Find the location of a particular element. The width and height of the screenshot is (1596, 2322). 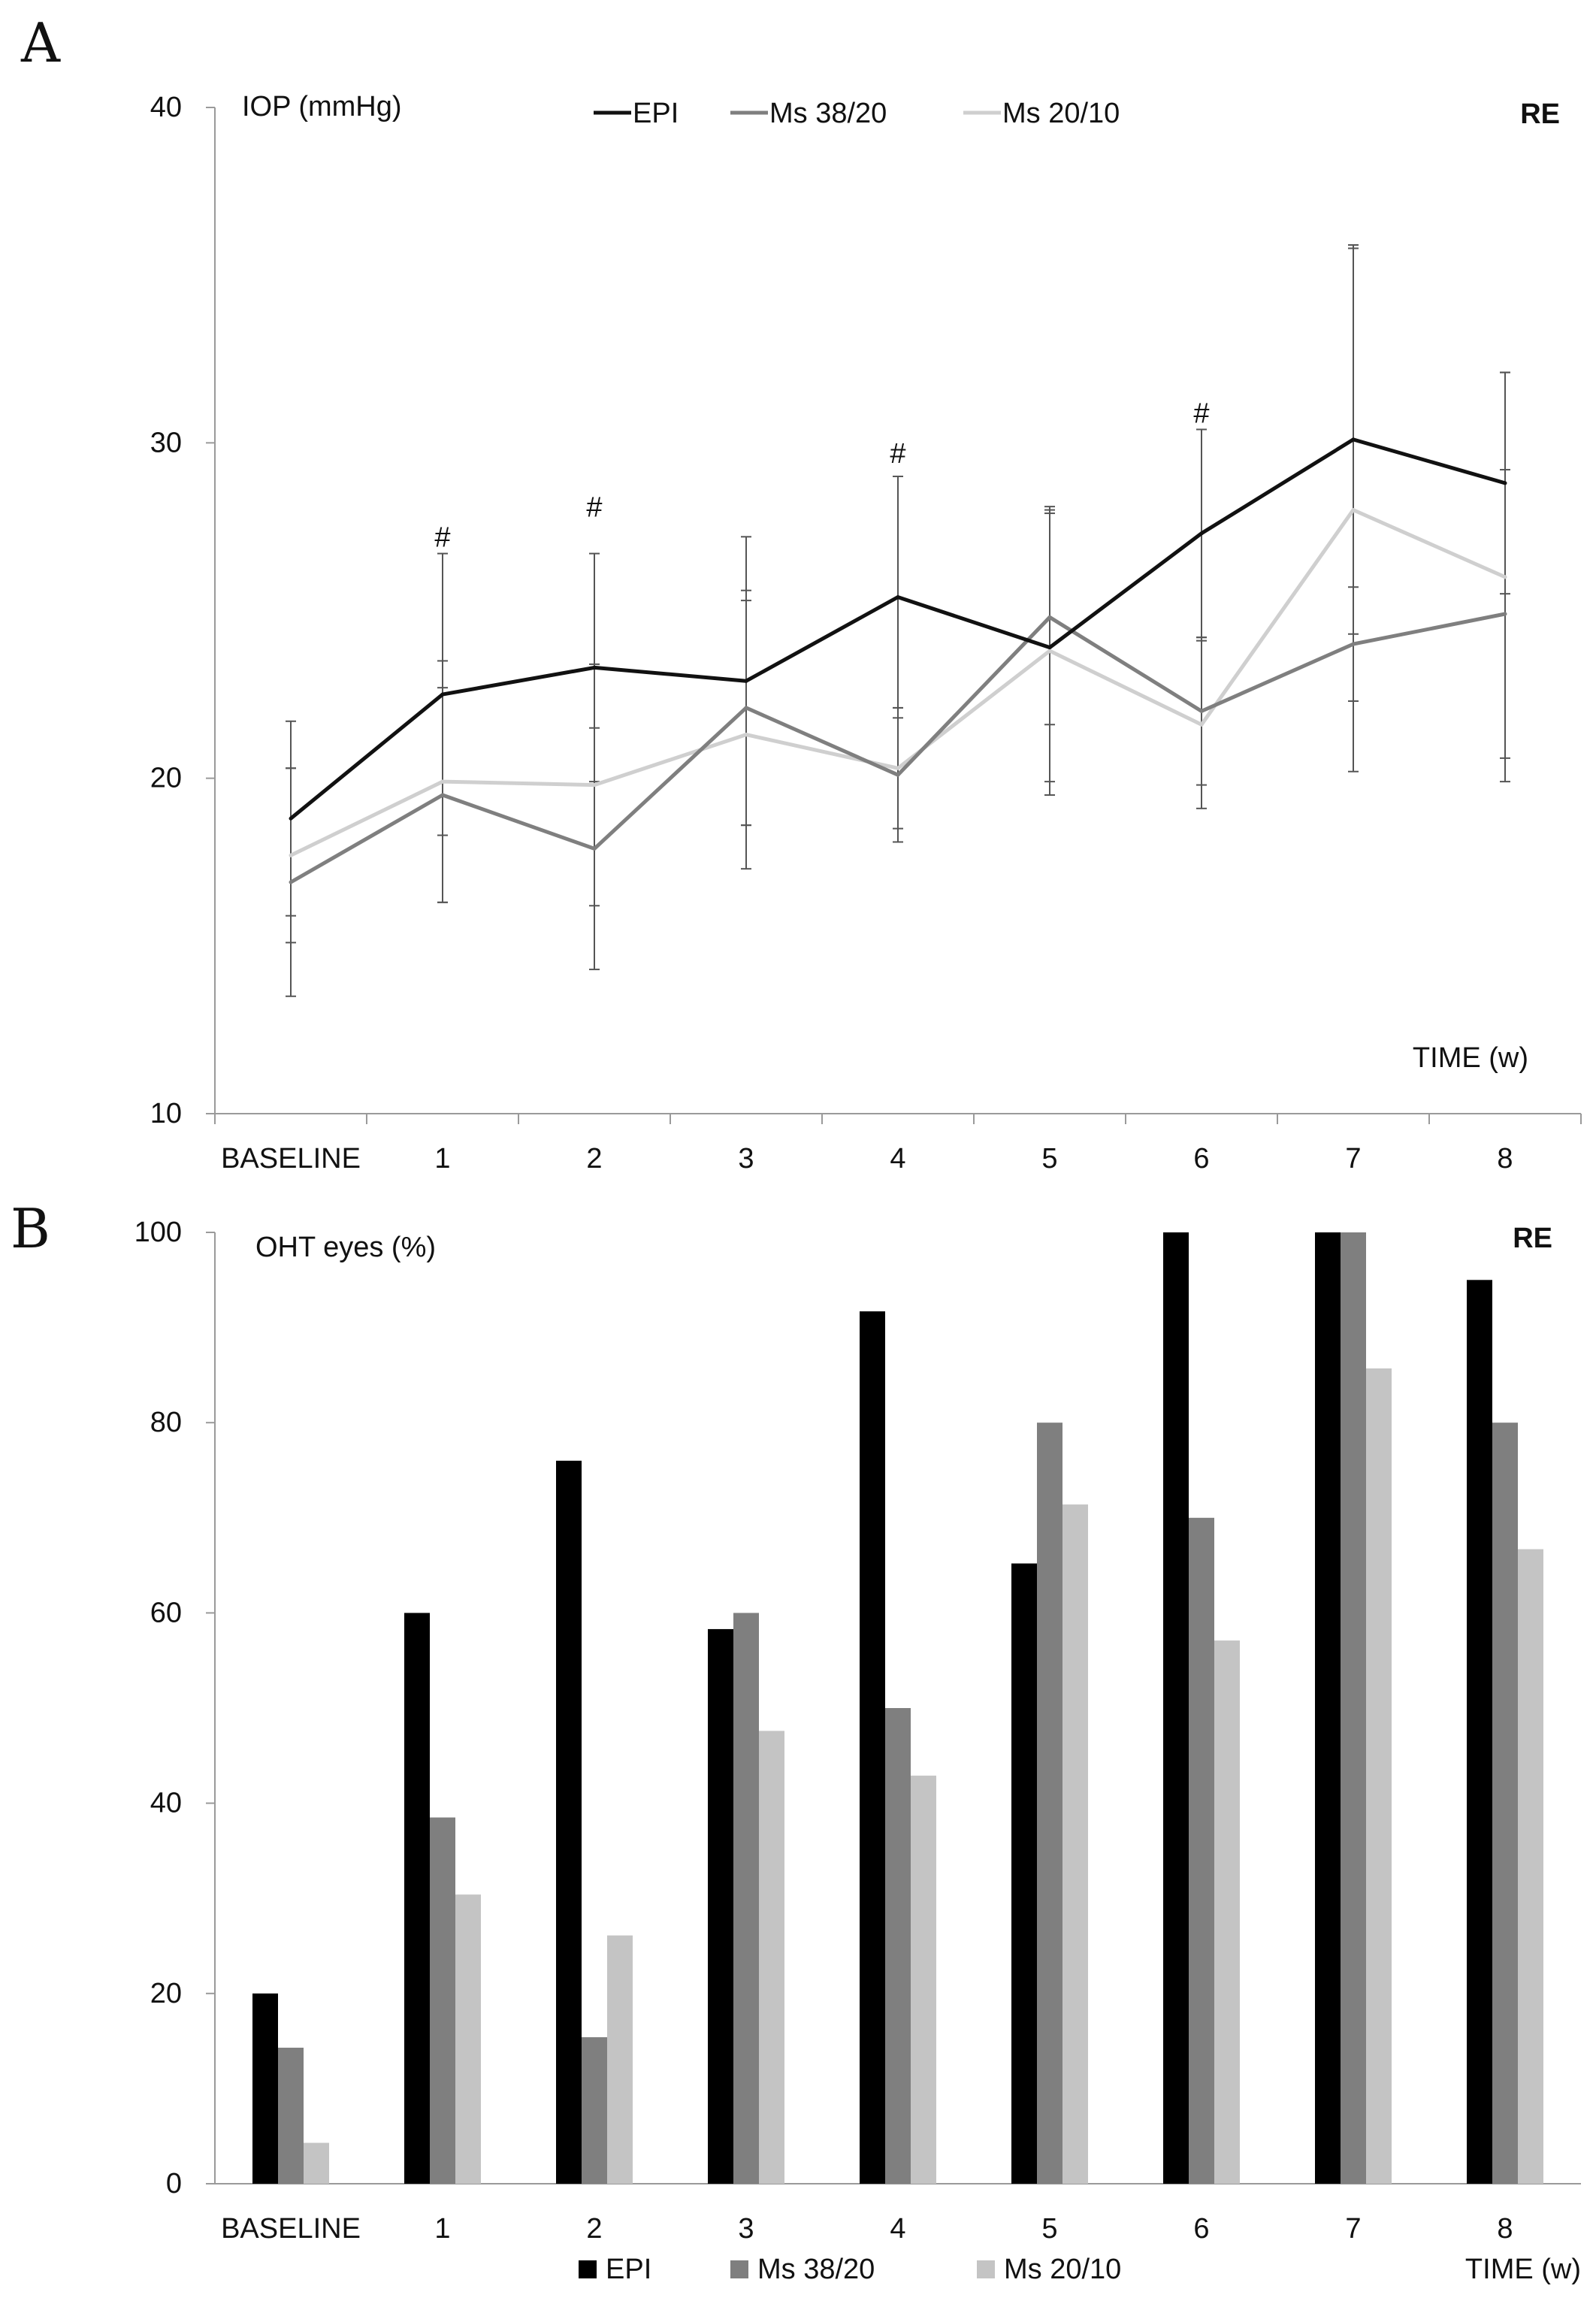

y-axis-title: OHT eyes (%) is located at coordinates (345, 1247).